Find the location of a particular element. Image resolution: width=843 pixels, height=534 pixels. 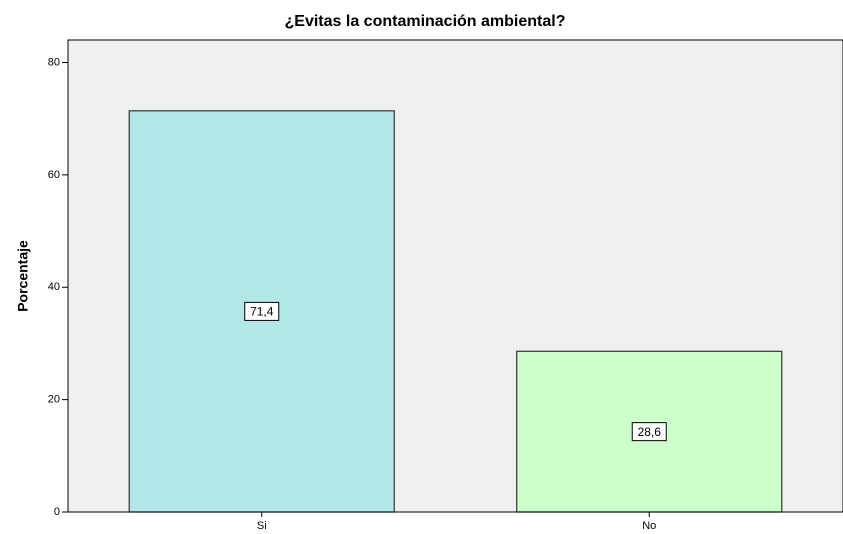

x-tick-label: Si is located at coordinates (262, 526).